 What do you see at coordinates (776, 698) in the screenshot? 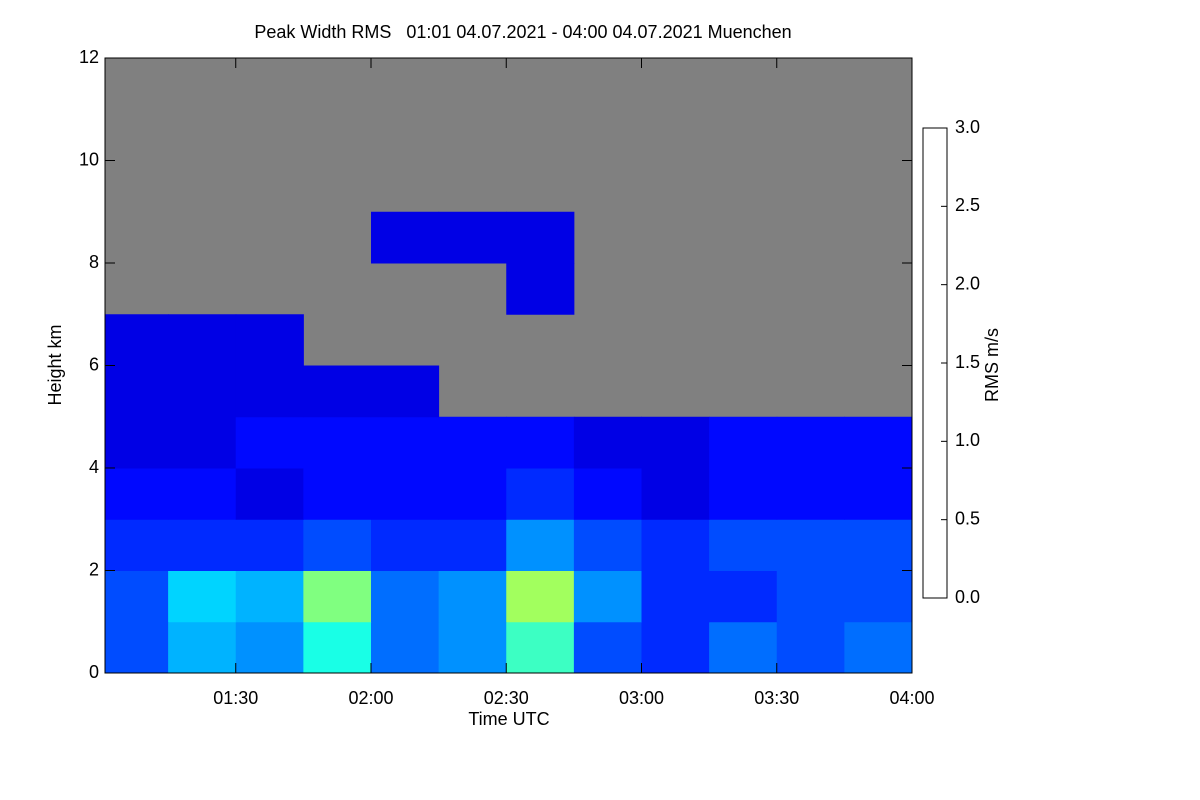
I see `x-tick-label: 03:30` at bounding box center [776, 698].